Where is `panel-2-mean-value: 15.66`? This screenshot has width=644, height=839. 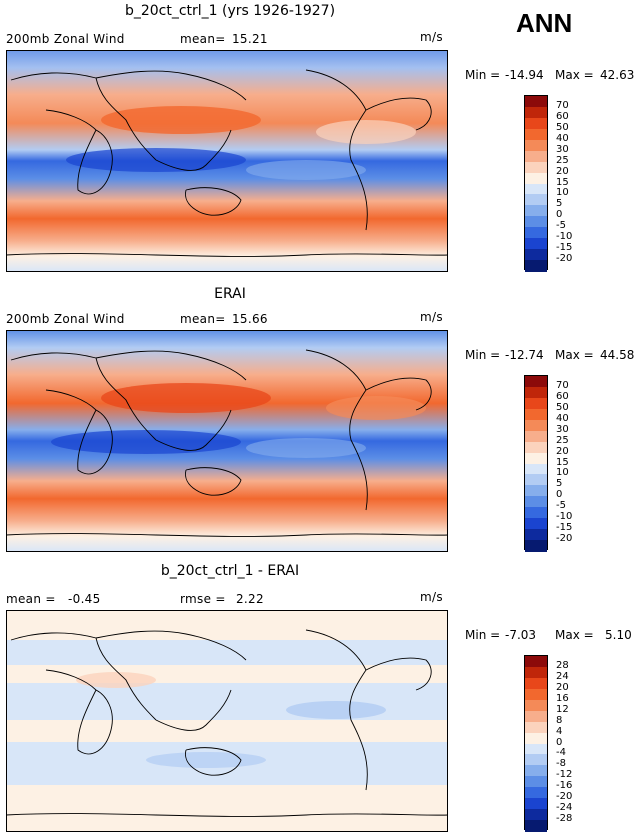
panel-2-mean-value: 15.66 is located at coordinates (250, 319).